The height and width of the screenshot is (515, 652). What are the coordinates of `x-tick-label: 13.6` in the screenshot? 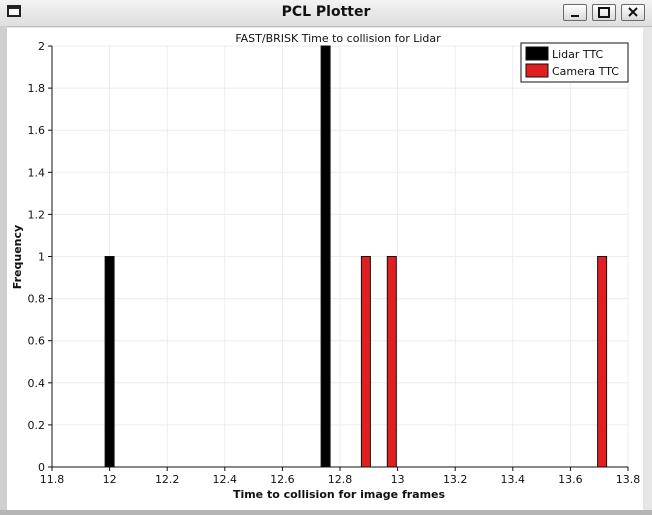 It's located at (570, 479).